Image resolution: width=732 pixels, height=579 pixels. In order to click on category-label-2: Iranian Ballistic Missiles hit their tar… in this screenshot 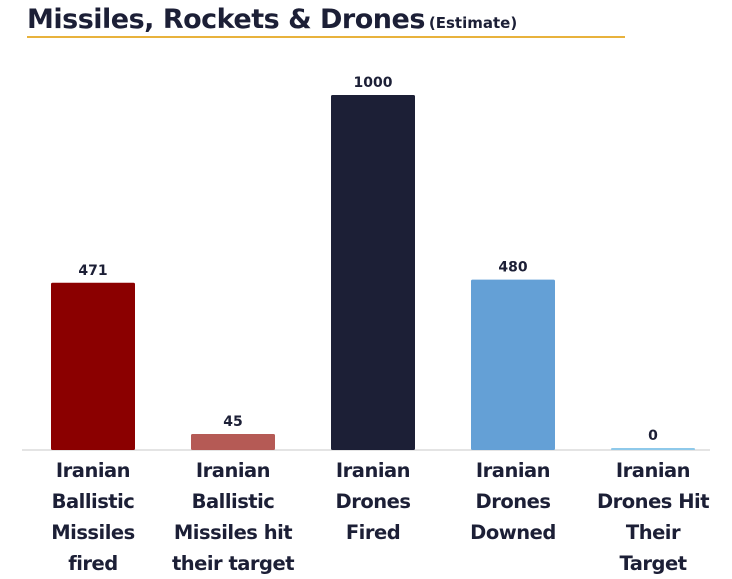, I will do `click(233, 517)`.